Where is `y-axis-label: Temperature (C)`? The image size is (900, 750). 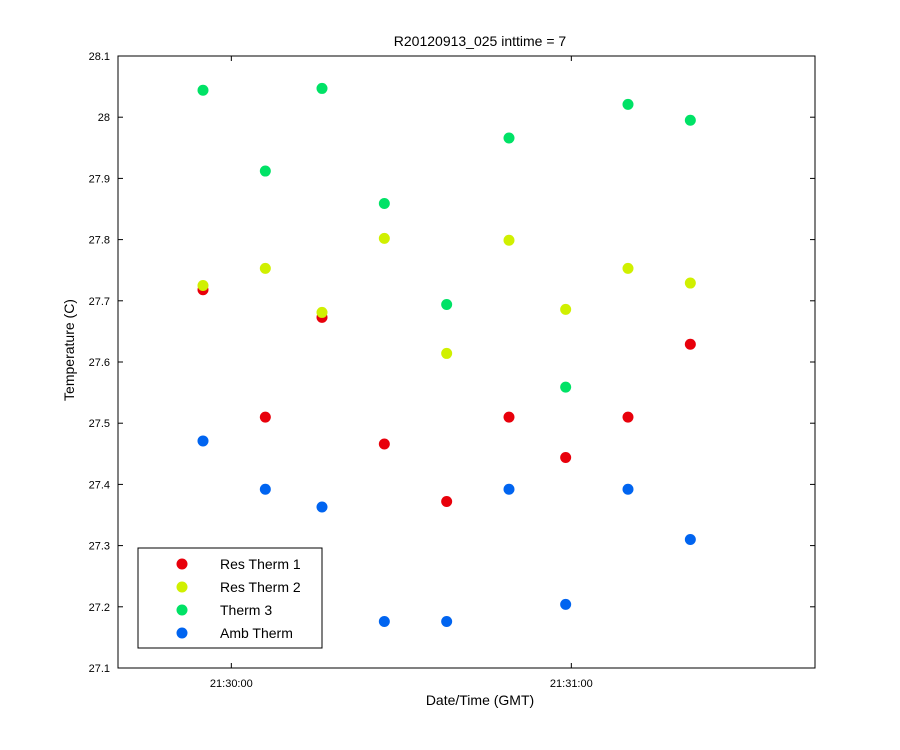 y-axis-label: Temperature (C) is located at coordinates (69, 350).